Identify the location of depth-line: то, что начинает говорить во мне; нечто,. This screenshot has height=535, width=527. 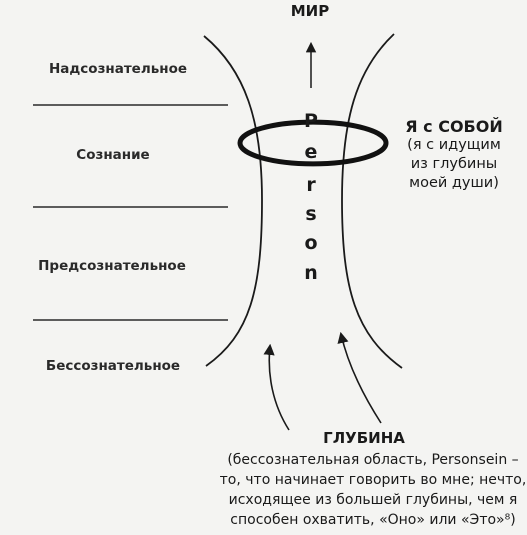
(373, 480).